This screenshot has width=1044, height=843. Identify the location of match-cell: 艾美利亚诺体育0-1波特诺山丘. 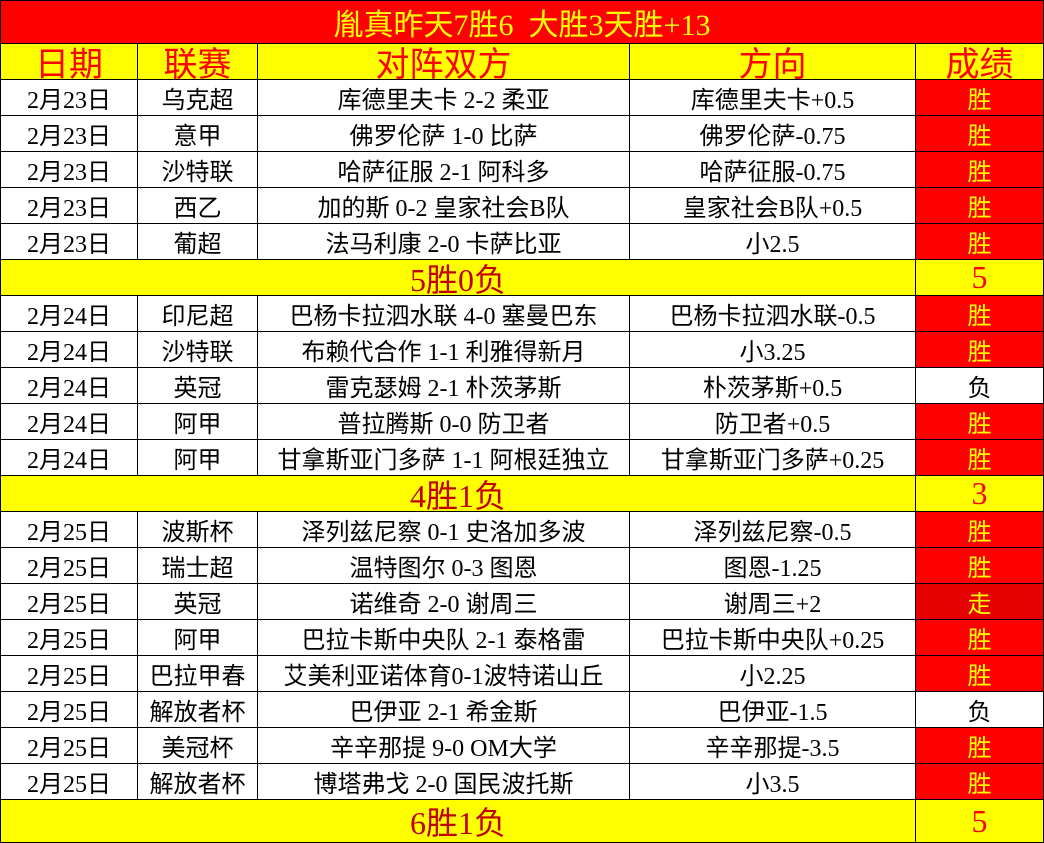
(444, 674).